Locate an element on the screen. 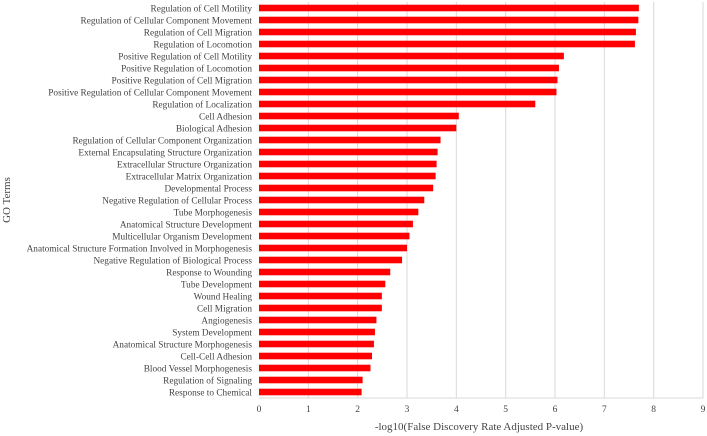 This screenshot has height=436, width=707. x-tick-label: 4 is located at coordinates (456, 410).